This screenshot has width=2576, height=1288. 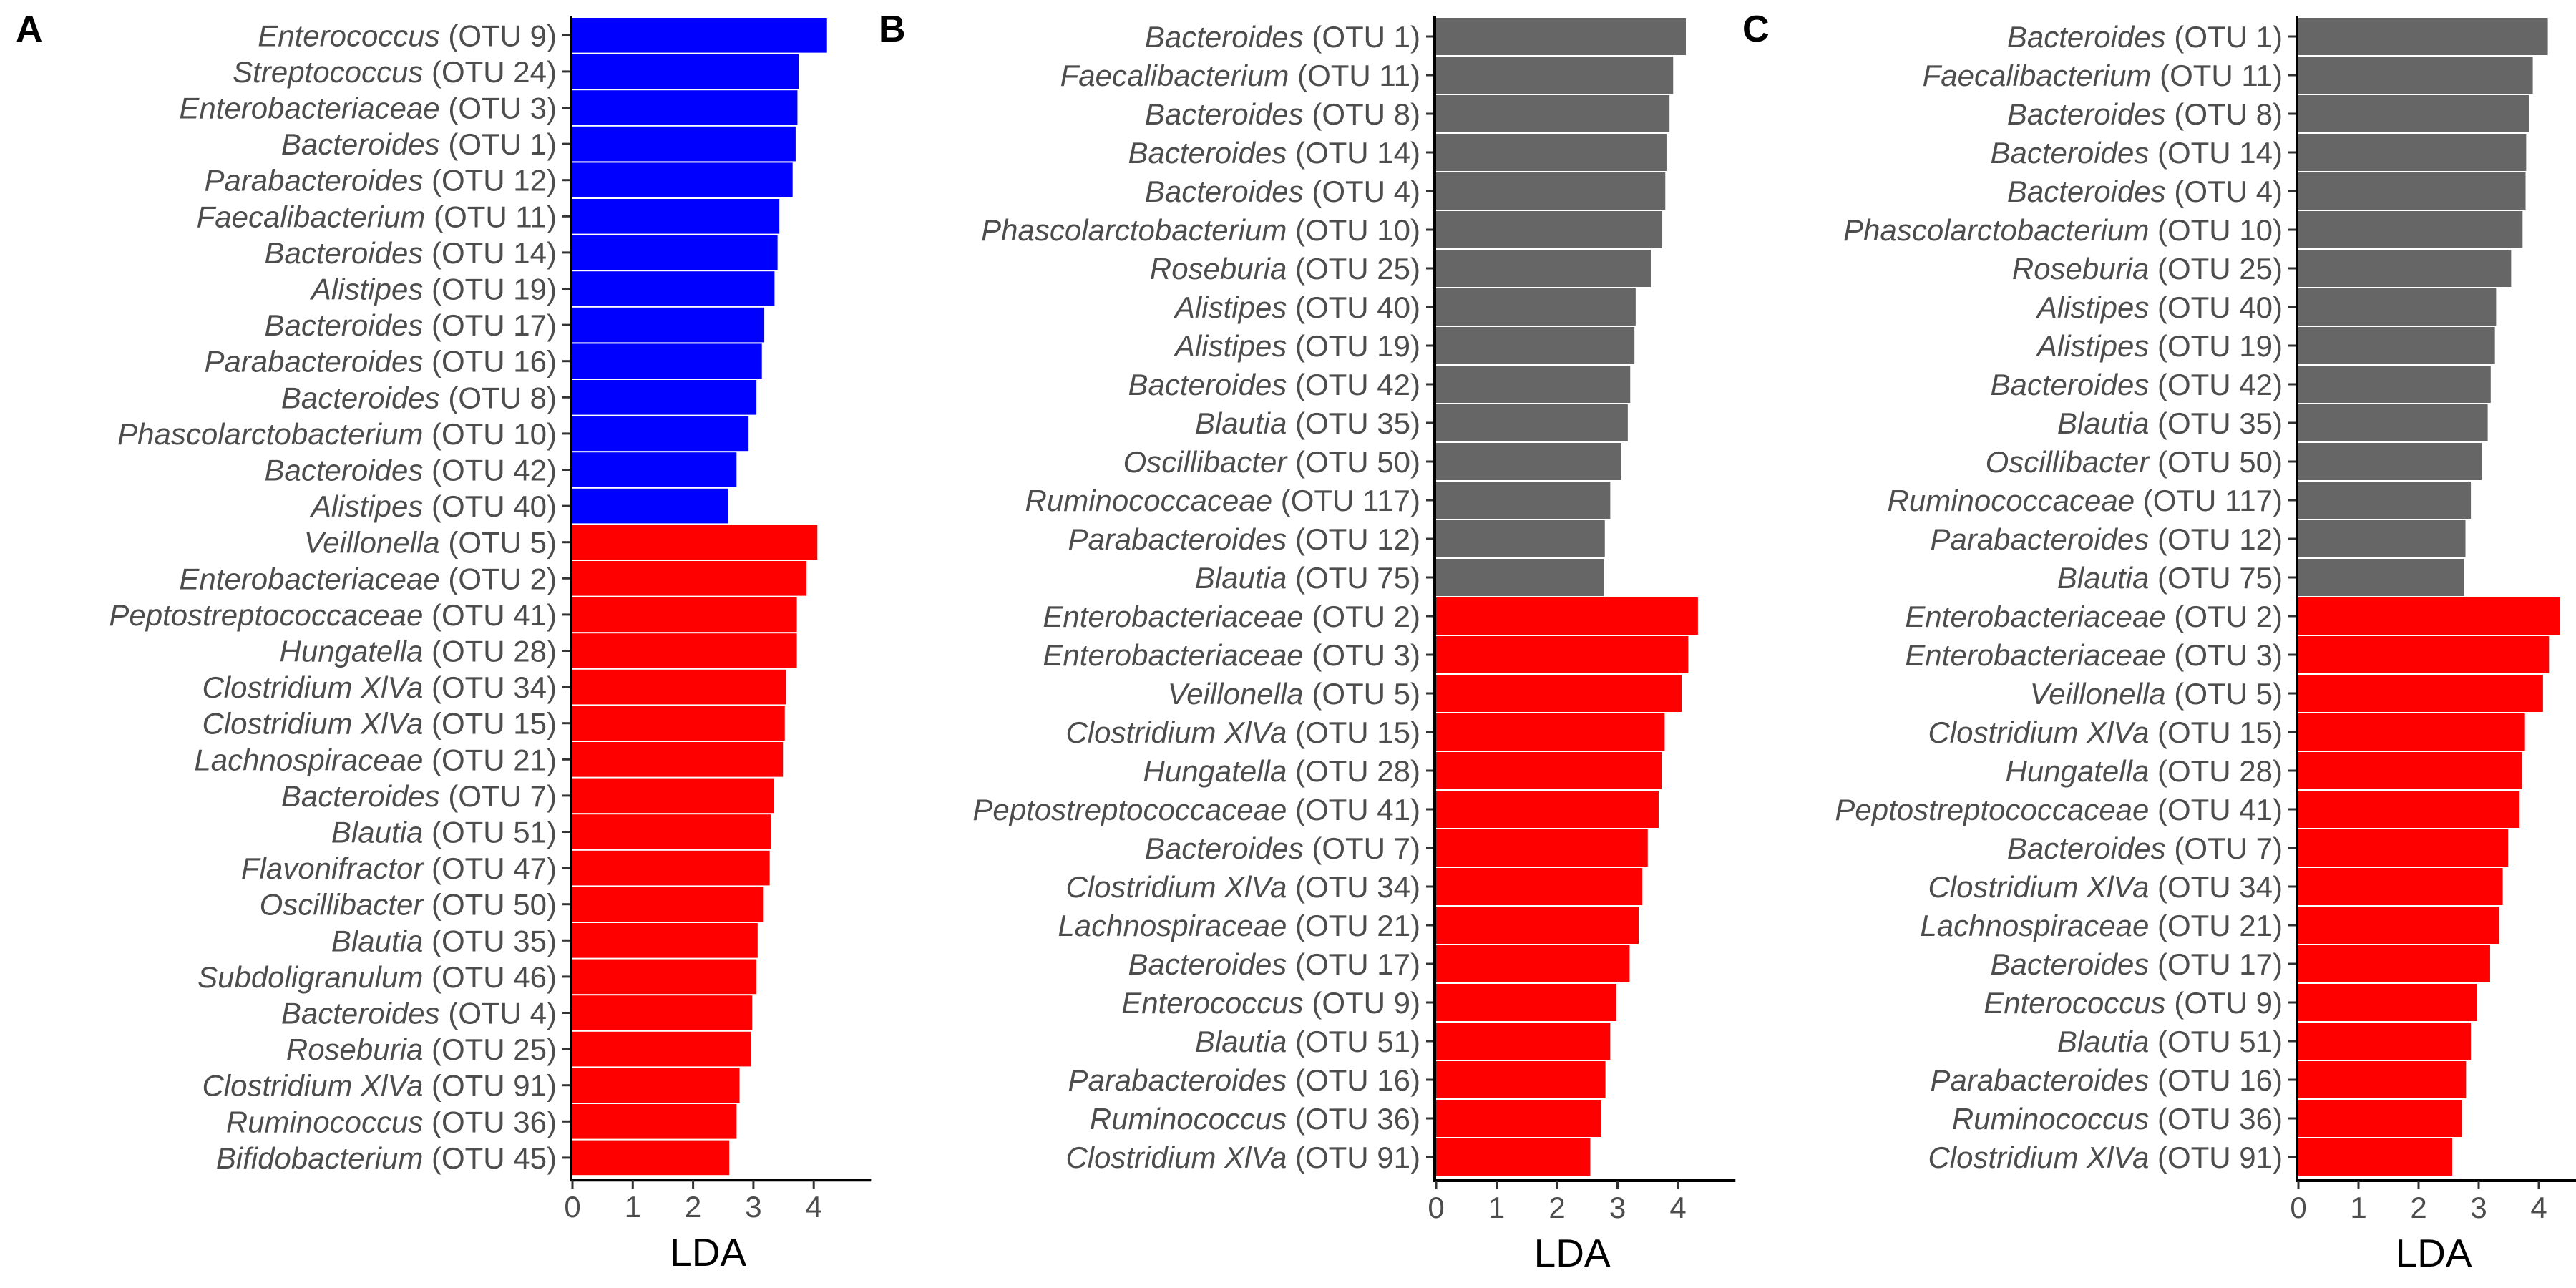 I want to click on category-label: Parabacteroides (OTU 12), so click(x=380, y=180).